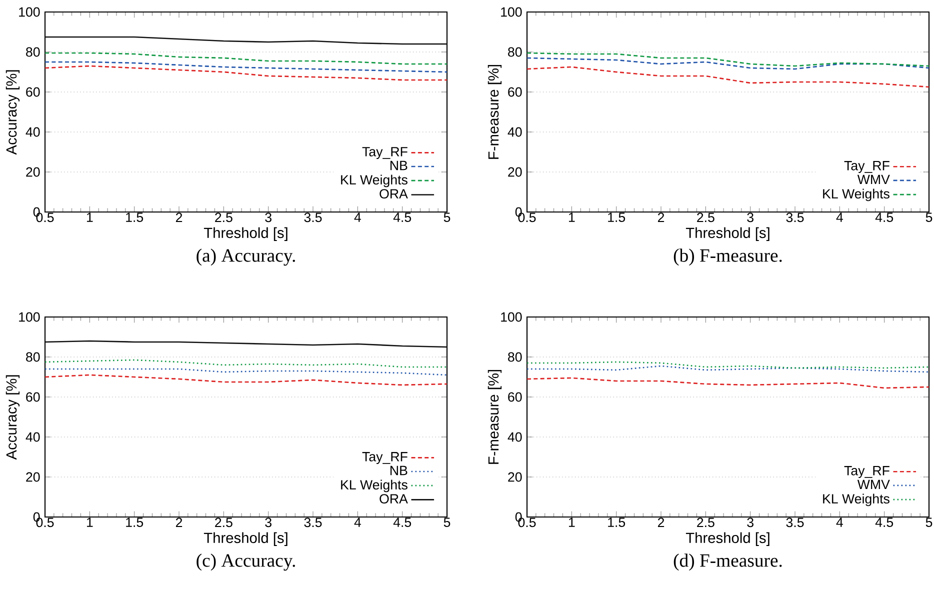 This screenshot has height=591, width=934. I want to click on text: (b) F-measure., so click(728, 257).